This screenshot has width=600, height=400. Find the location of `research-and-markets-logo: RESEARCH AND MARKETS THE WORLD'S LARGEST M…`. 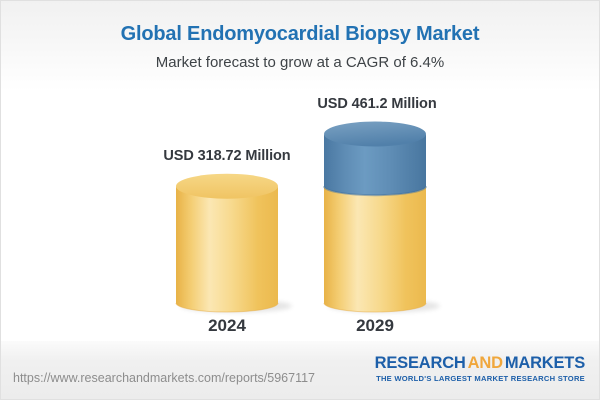

research-and-markets-logo: RESEARCH AND MARKETS THE WORLD'S LARGEST M… is located at coordinates (480, 368).